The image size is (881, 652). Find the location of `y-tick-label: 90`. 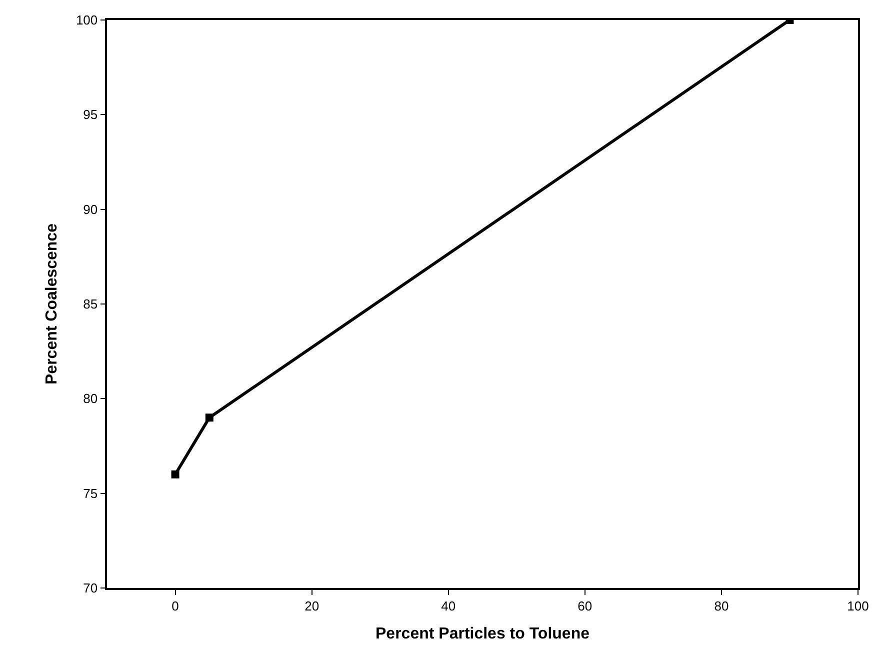

y-tick-label: 90 is located at coordinates (90, 209).